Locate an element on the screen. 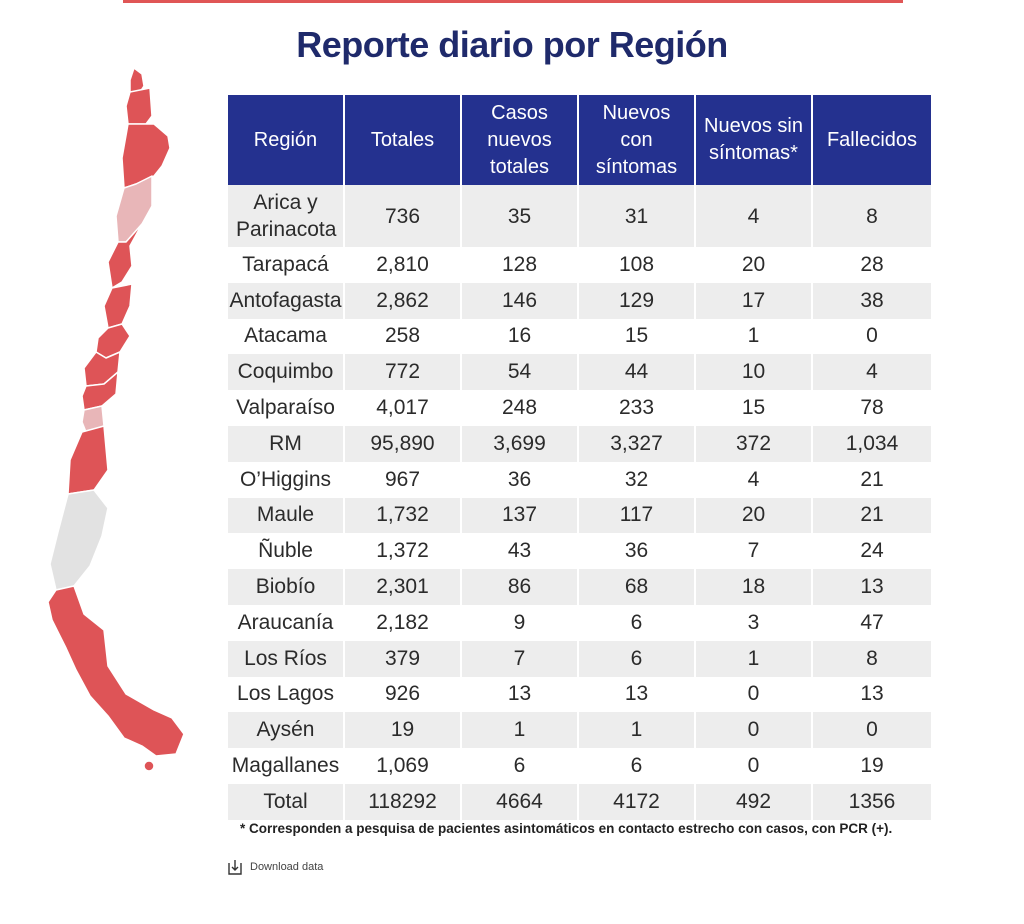  header-casos-nuevos-label: Casos nuevos totales is located at coordinates (519, 139).